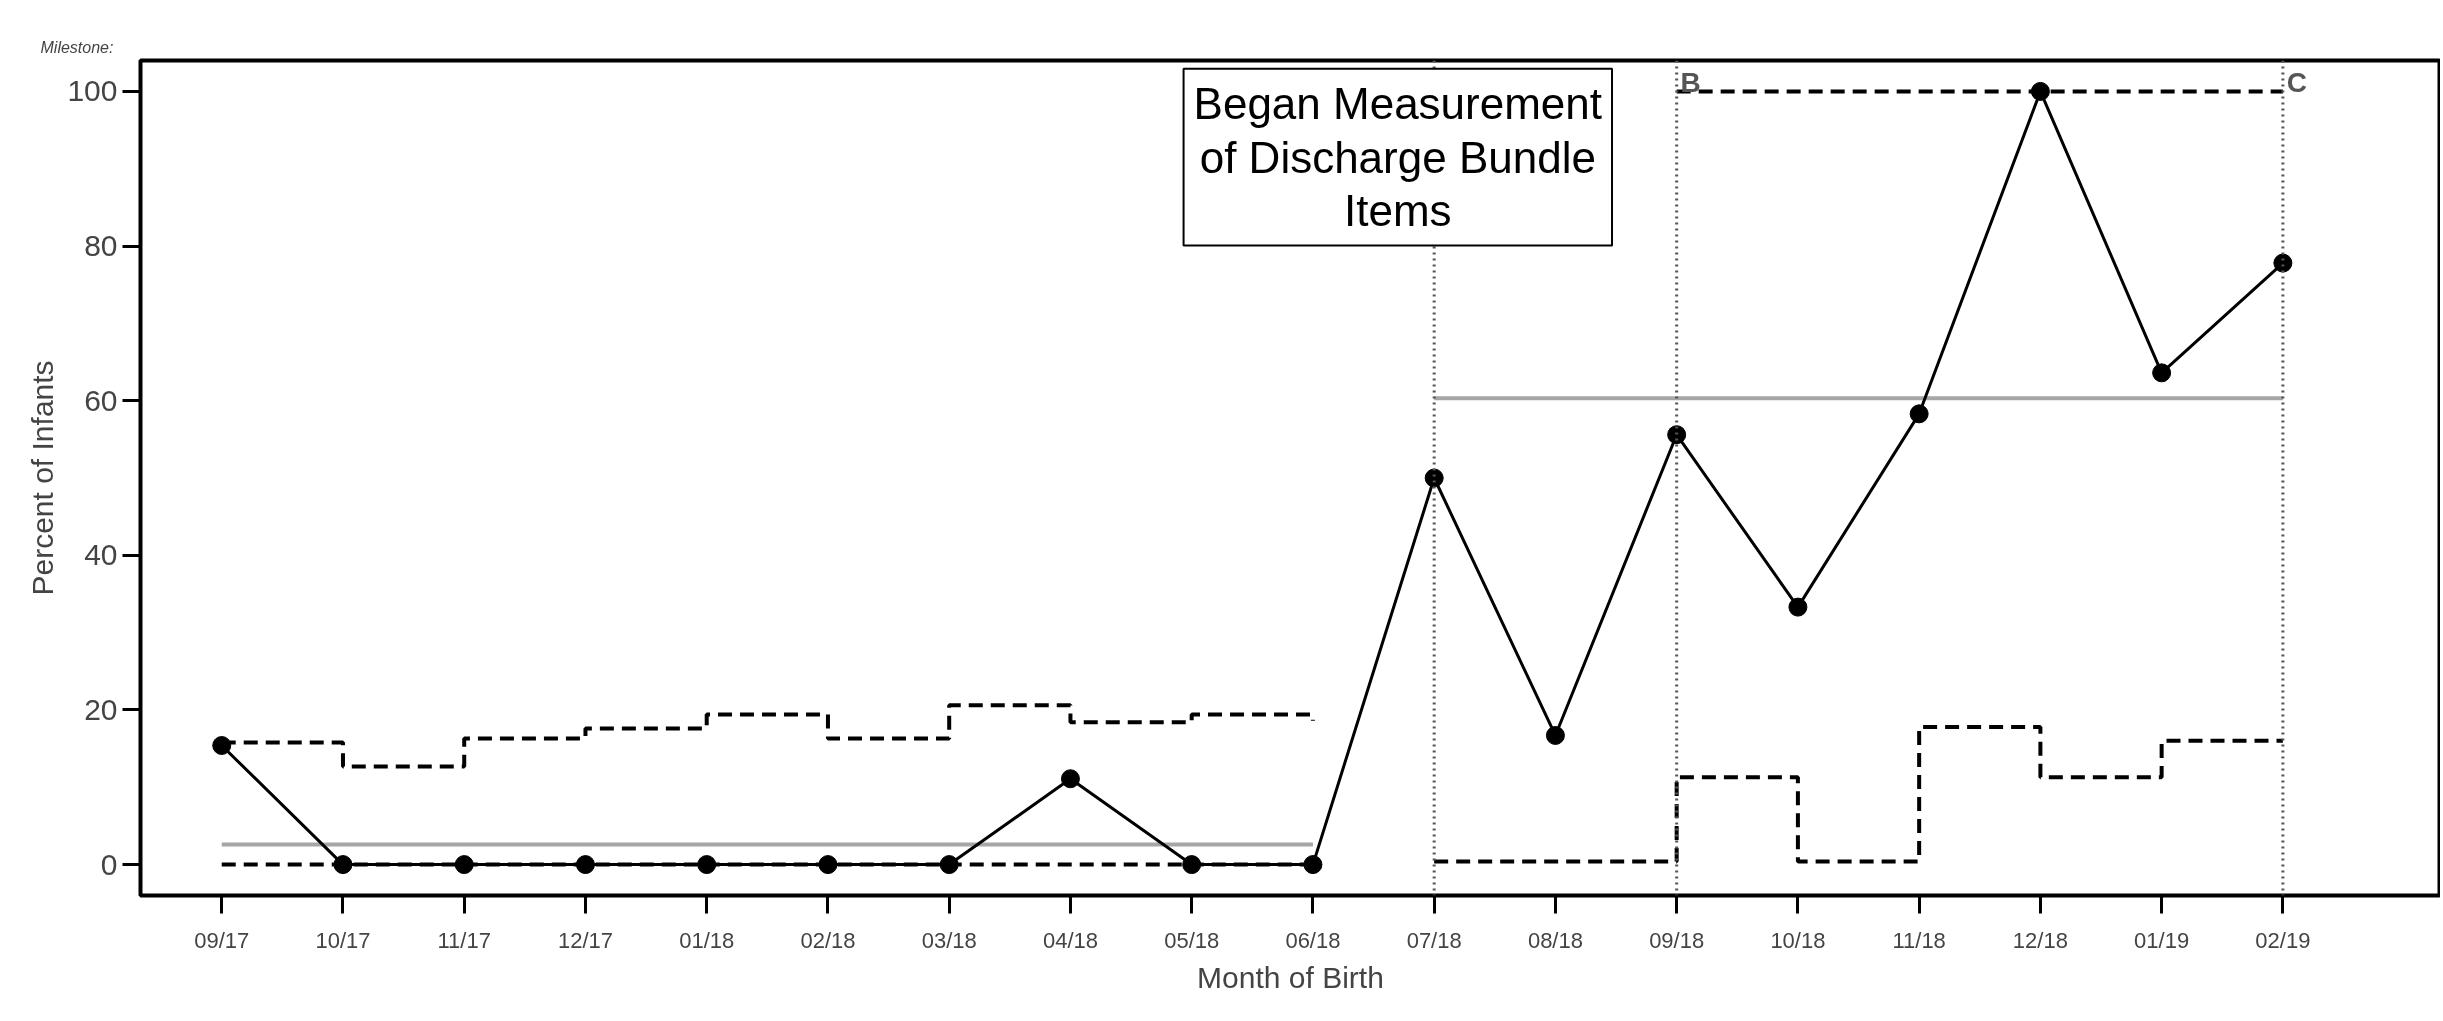  I want to click on y-tick-label: 80, so click(101, 246).